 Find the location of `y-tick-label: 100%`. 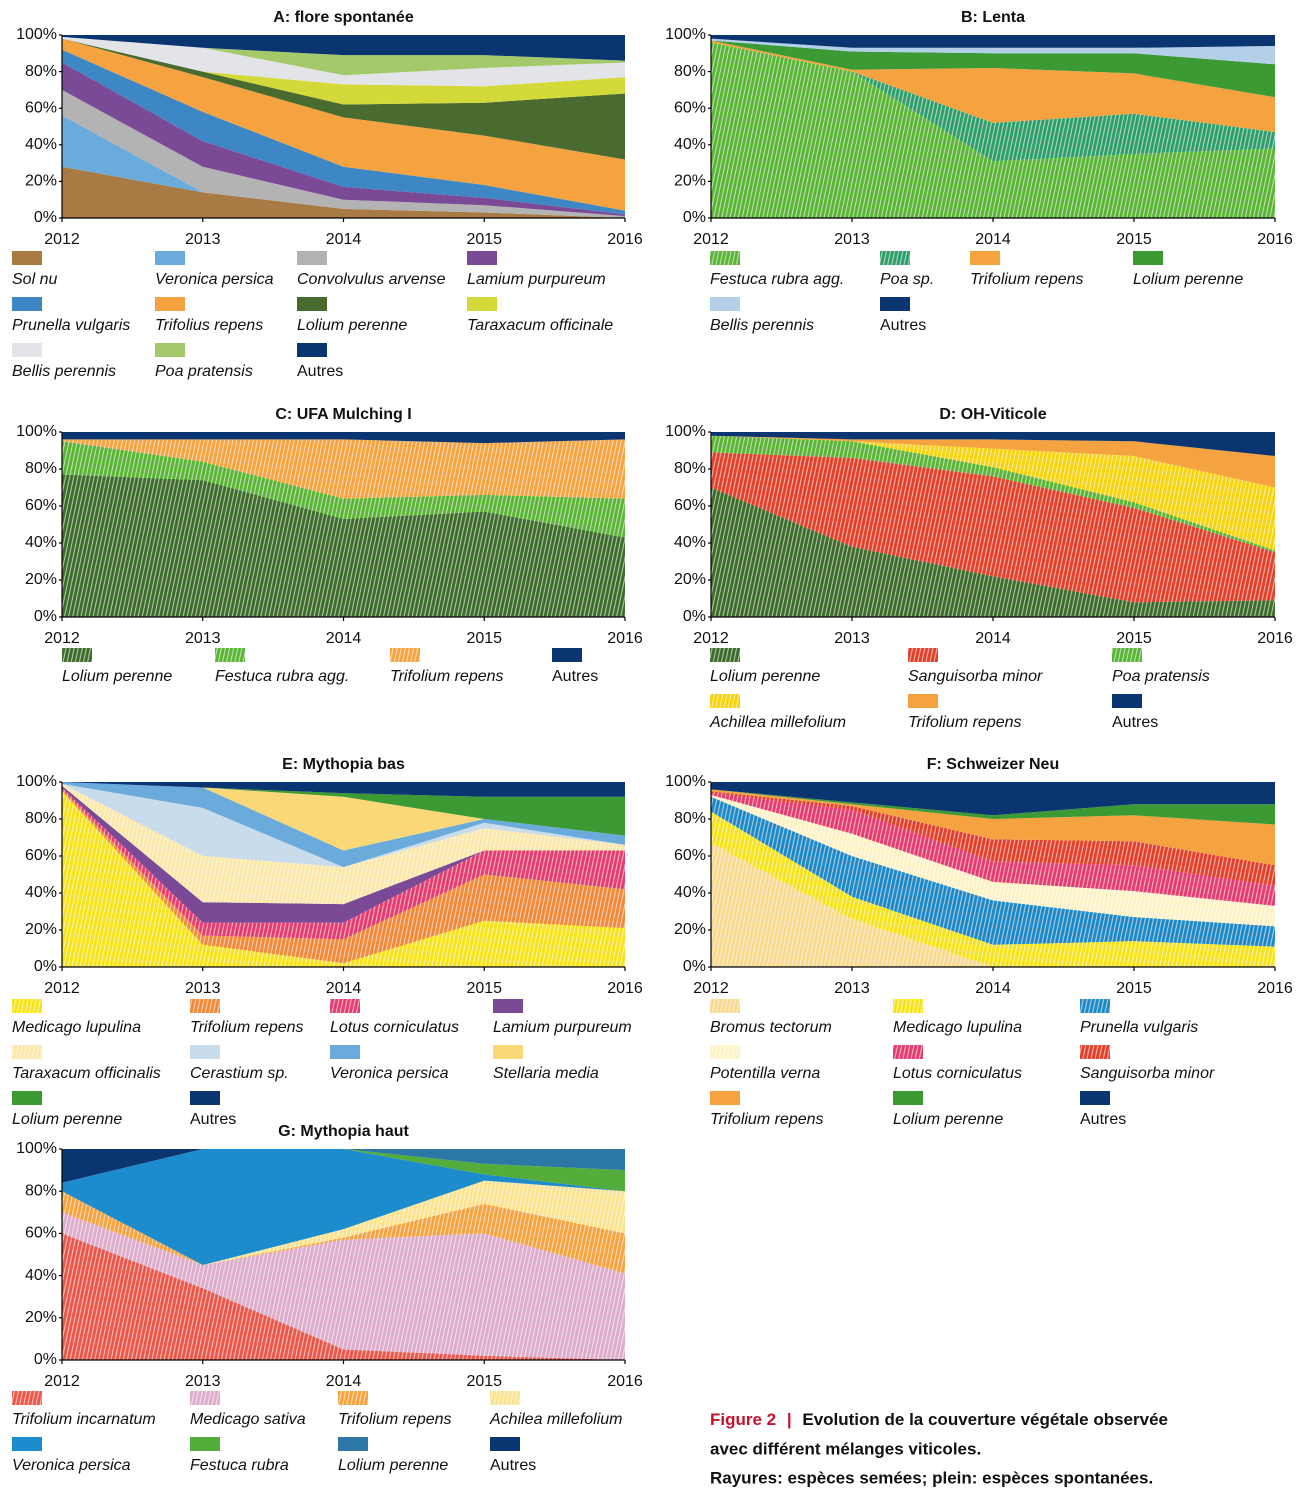

y-tick-label: 100% is located at coordinates (36, 431).